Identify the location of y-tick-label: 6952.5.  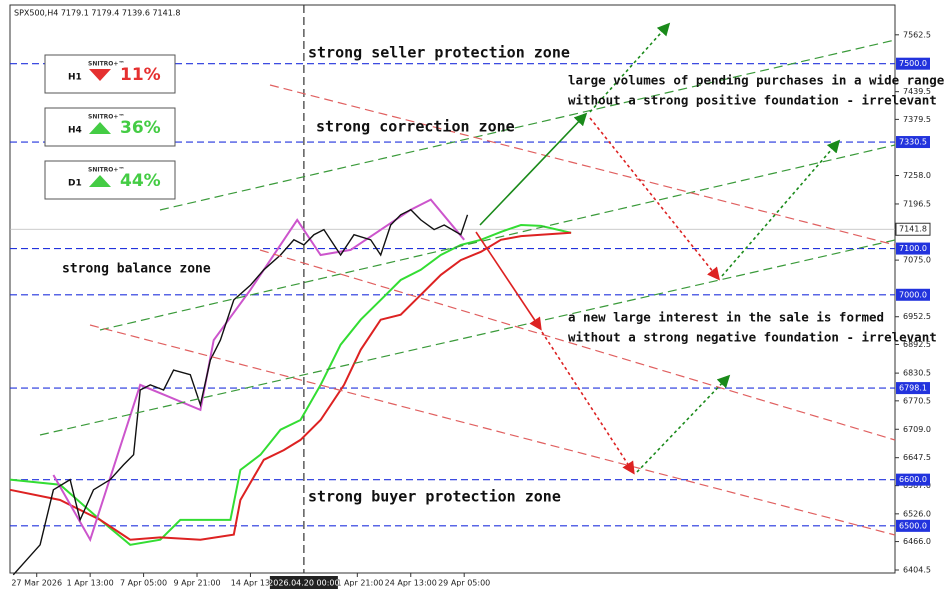
(917, 316).